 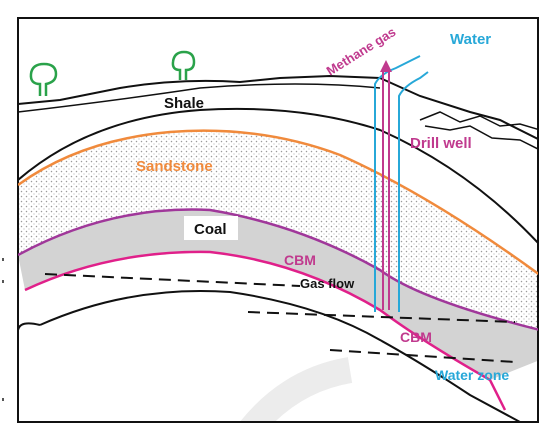 I want to click on label-water: Water, so click(x=470, y=39).